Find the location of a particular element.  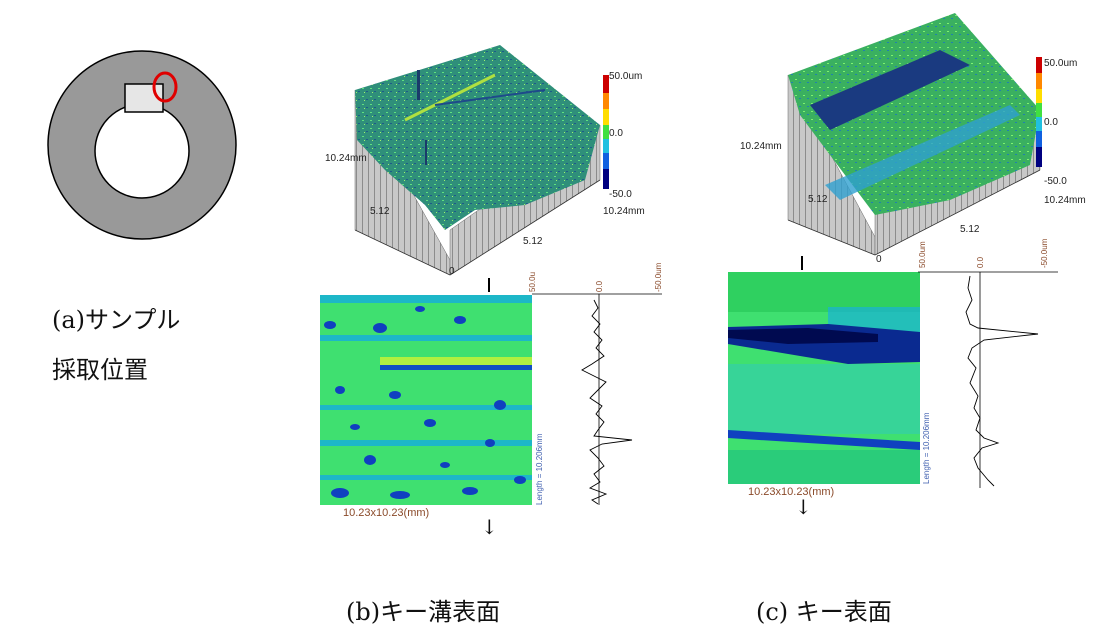

profile-c is located at coordinates (988, 379).